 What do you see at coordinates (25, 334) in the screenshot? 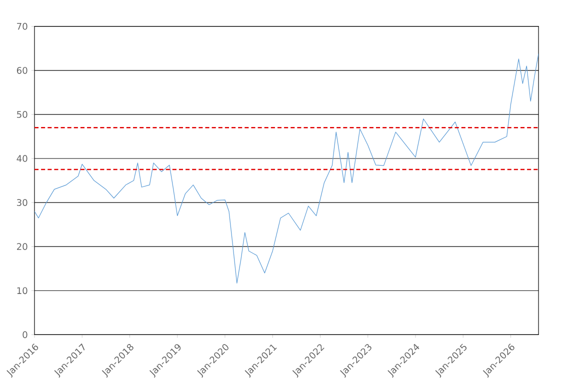
I see `y-tick-label: 0` at bounding box center [25, 334].